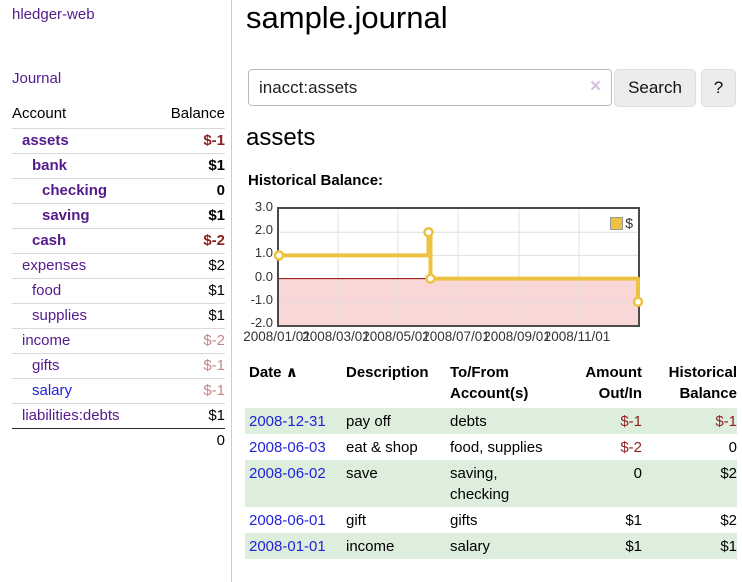  What do you see at coordinates (83, 141) in the screenshot?
I see `account-cell: assets` at bounding box center [83, 141].